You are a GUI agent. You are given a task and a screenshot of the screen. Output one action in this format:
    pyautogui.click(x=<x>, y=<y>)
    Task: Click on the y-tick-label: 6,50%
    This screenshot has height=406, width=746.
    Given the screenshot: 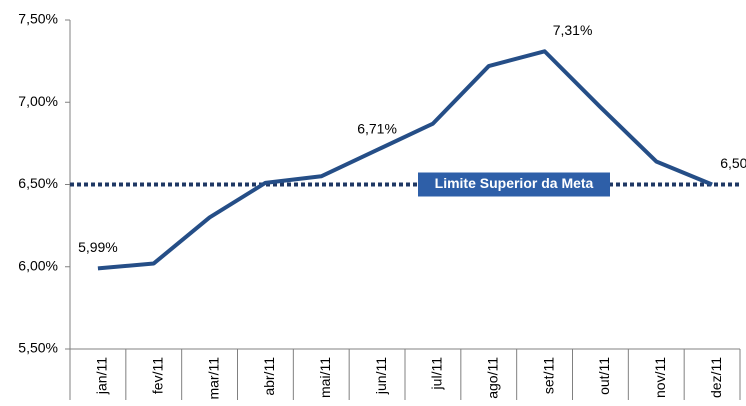 What is the action you would take?
    pyautogui.click(x=38, y=183)
    